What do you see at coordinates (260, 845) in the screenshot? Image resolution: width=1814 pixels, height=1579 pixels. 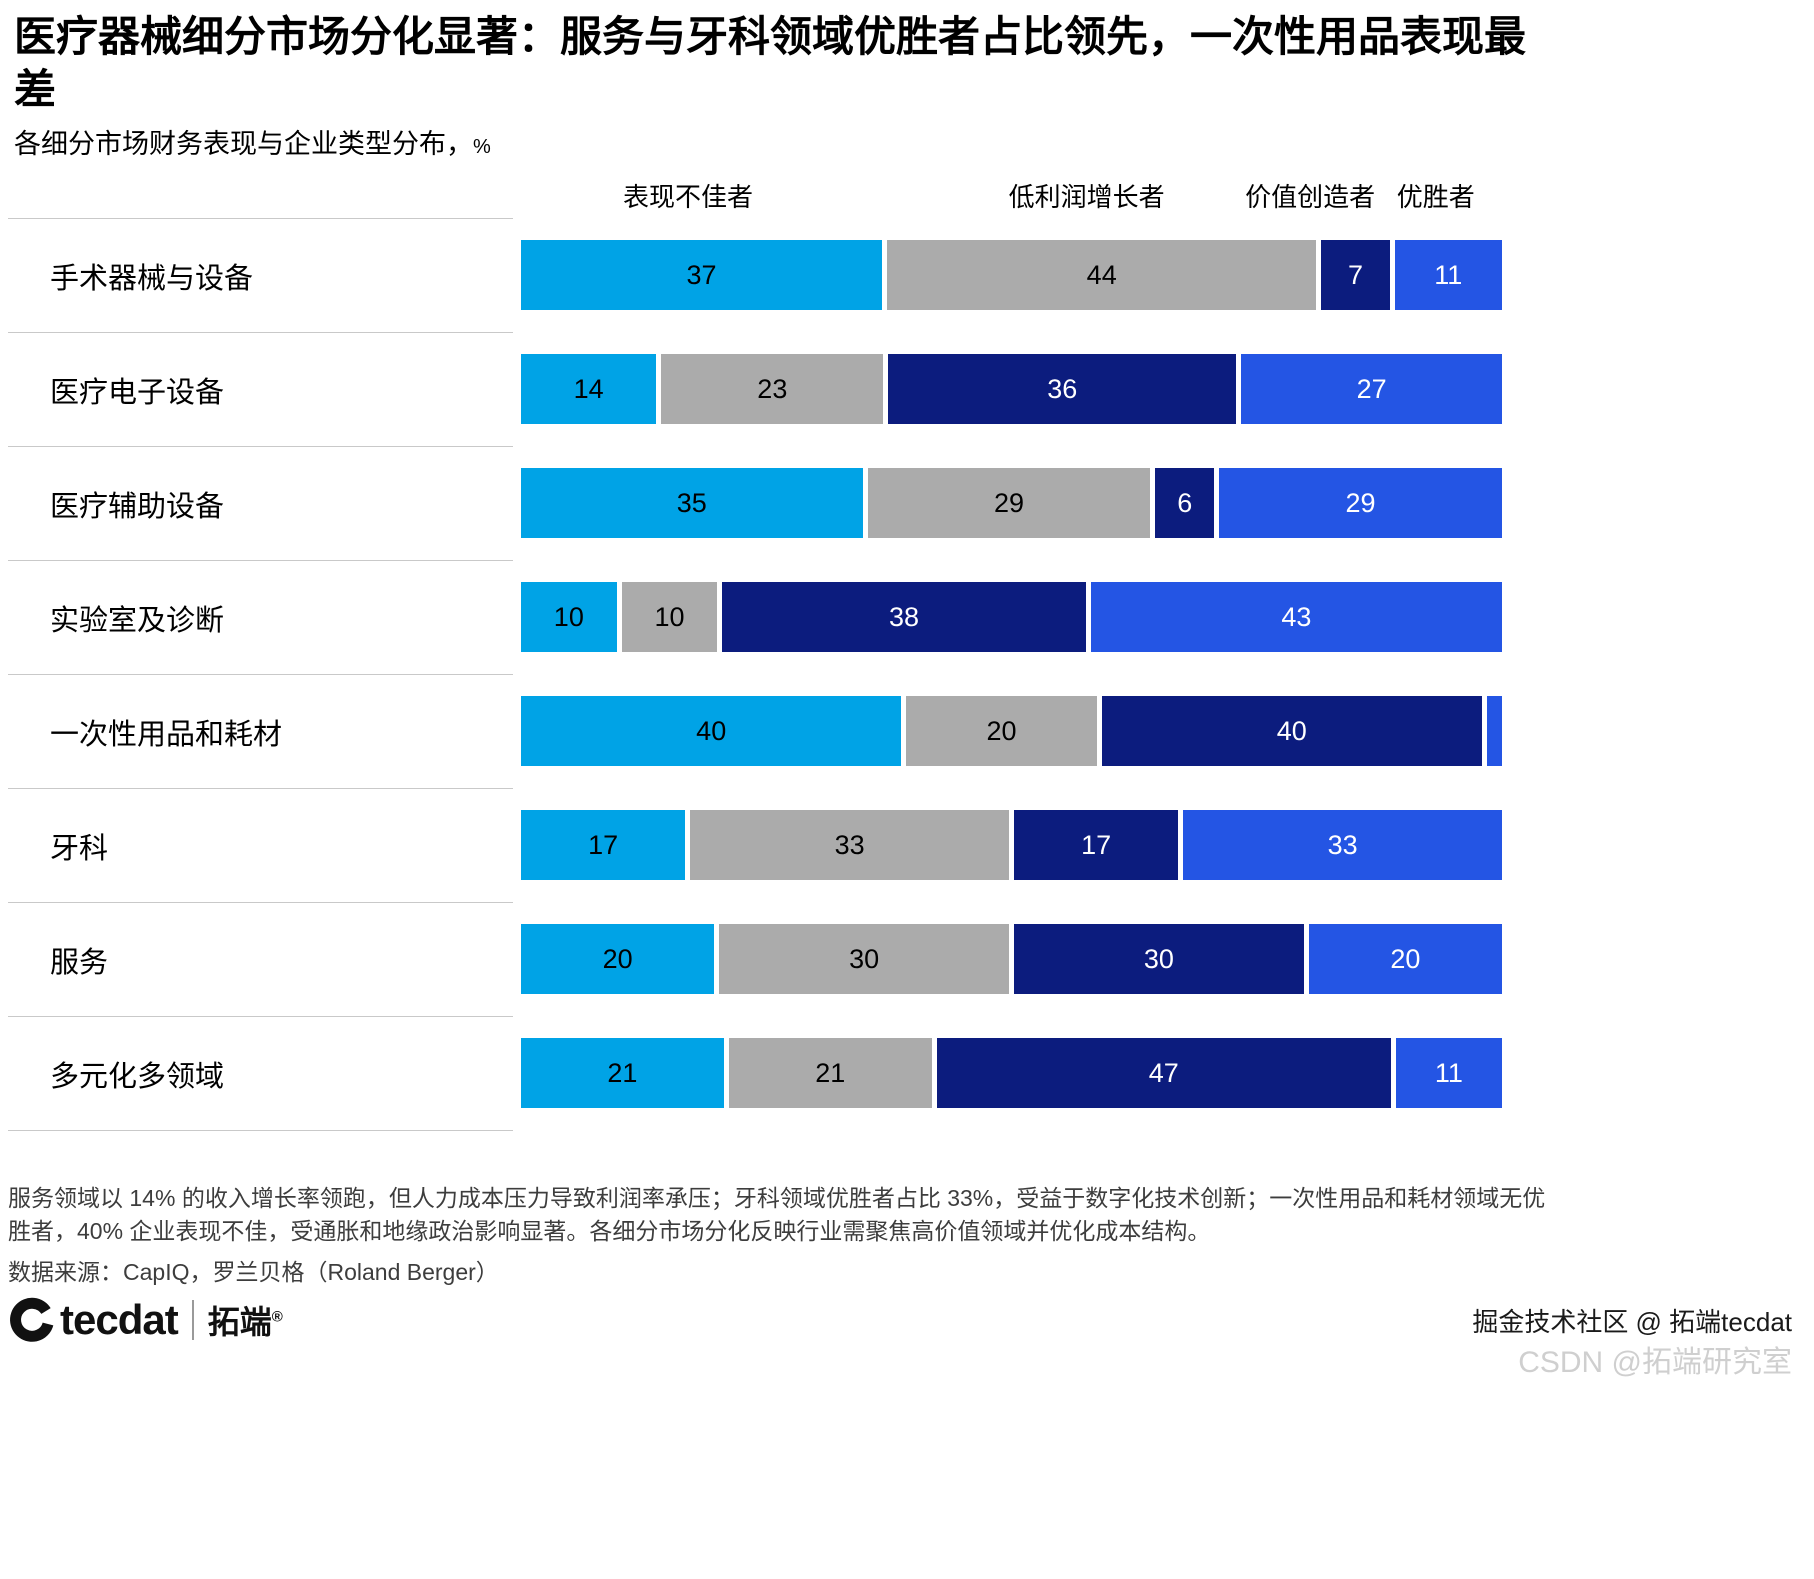 I see `row-category-label: 牙科` at bounding box center [260, 845].